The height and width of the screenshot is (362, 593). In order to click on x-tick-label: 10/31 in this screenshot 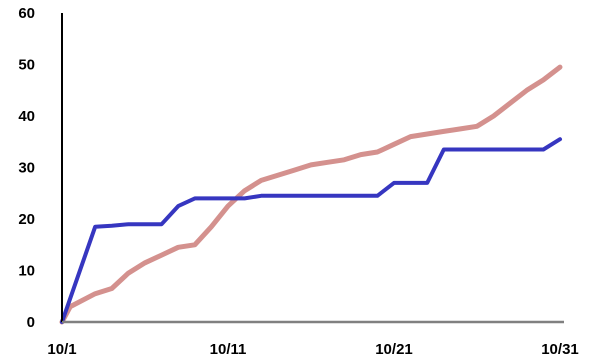, I will do `click(560, 349)`.